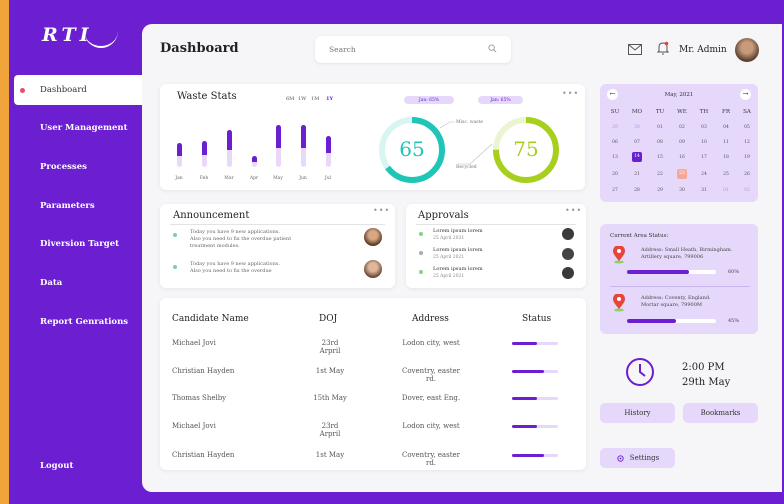 This screenshot has height=504, width=784. Describe the element at coordinates (637, 157) in the screenshot. I see `calendar-day: 14` at that location.